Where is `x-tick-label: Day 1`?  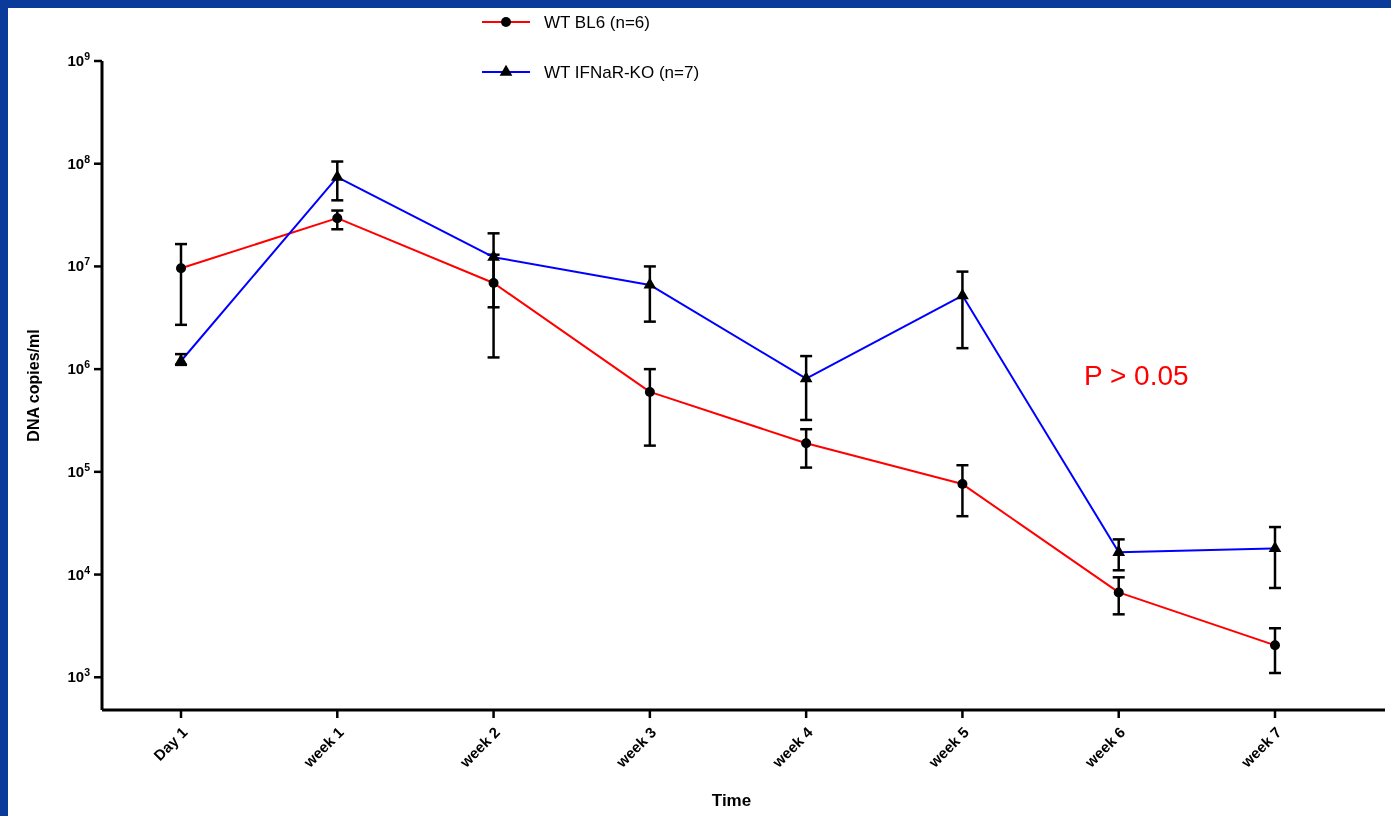 x-tick-label: Day 1 is located at coordinates (170, 743).